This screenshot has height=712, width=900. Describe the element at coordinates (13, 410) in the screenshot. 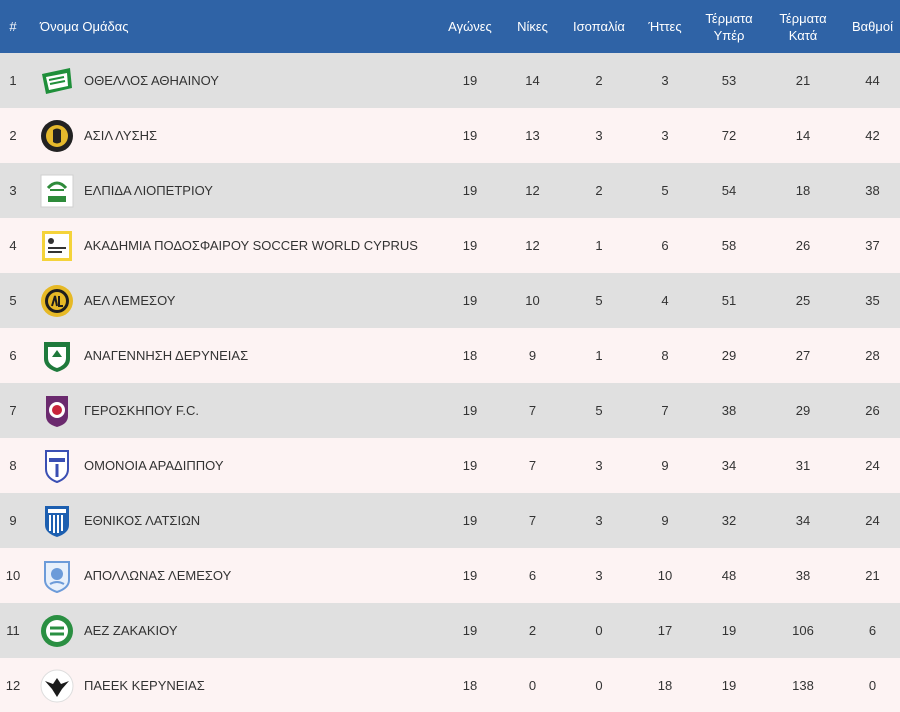

I see `rank-cell: 7` at that location.